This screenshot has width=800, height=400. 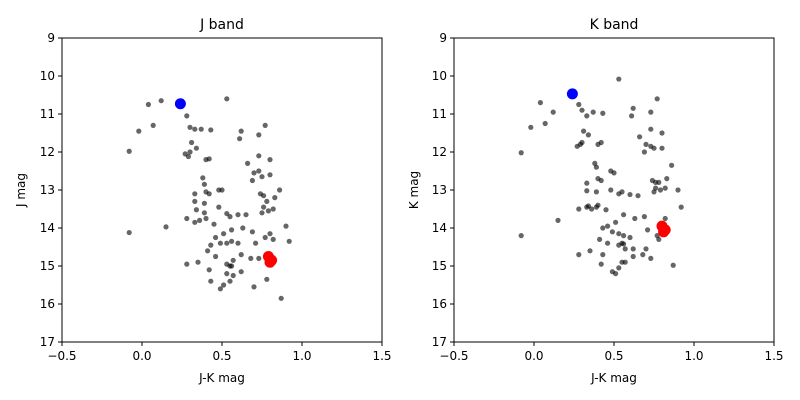 What do you see at coordinates (439, 152) in the screenshot?
I see `k-band-y-tick-label-3: 12` at bounding box center [439, 152].